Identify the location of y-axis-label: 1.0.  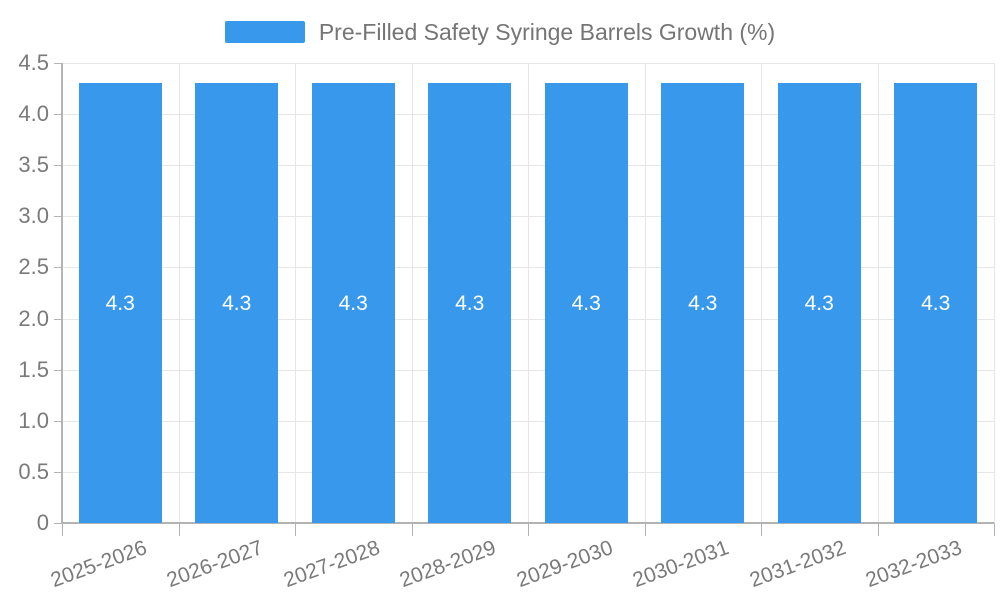
(33, 420).